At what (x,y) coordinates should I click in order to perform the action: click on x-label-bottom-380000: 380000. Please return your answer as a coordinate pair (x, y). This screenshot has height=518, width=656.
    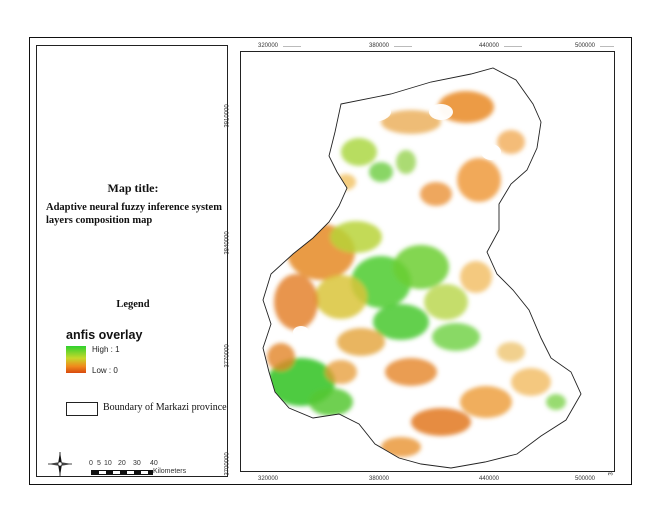
    Looking at the image, I should click on (379, 479).